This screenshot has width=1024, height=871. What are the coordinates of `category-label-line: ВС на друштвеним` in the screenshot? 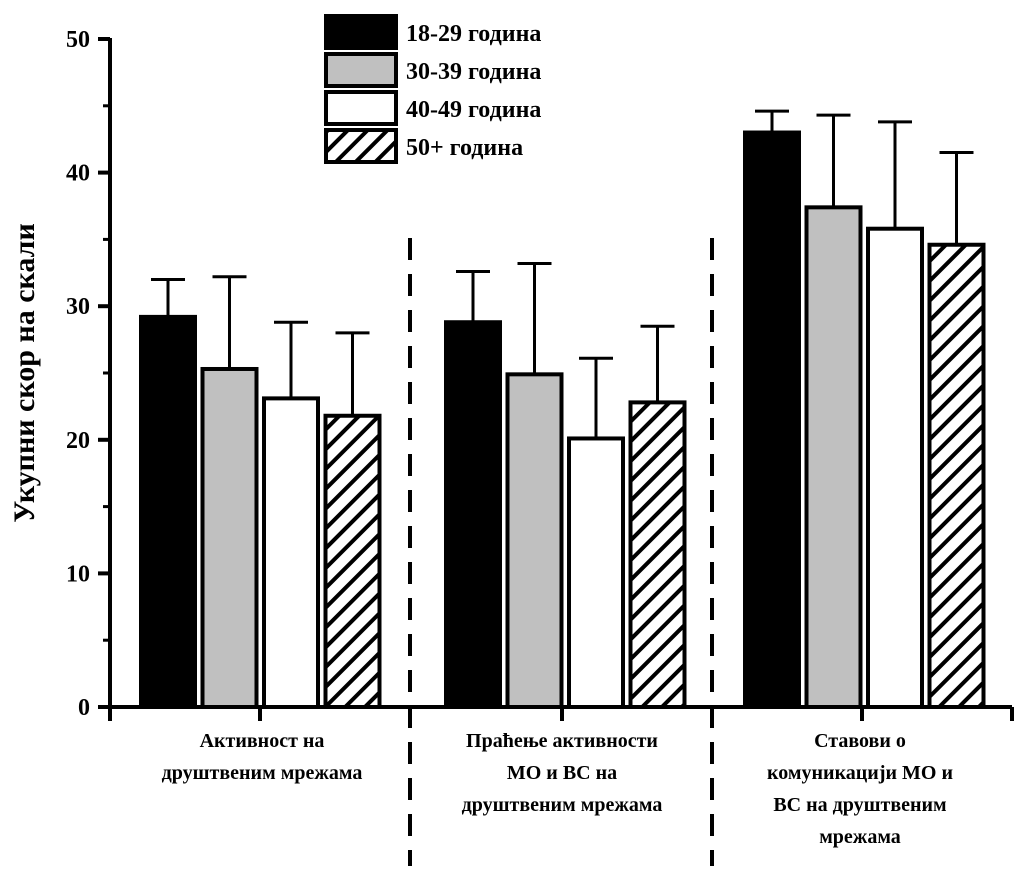 It's located at (859, 805).